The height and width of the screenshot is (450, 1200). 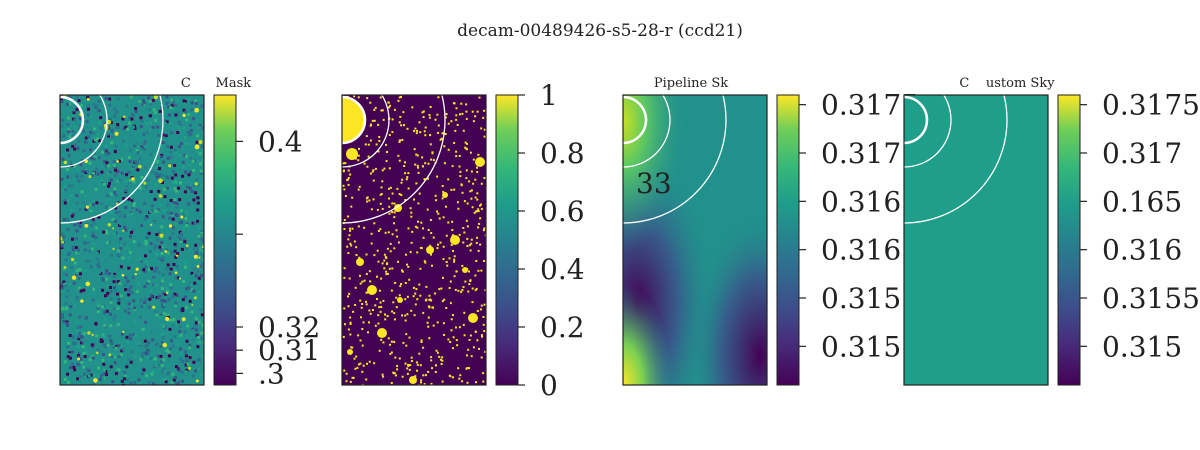 What do you see at coordinates (465, 270) in the screenshot?
I see `mask-source-blob` at bounding box center [465, 270].